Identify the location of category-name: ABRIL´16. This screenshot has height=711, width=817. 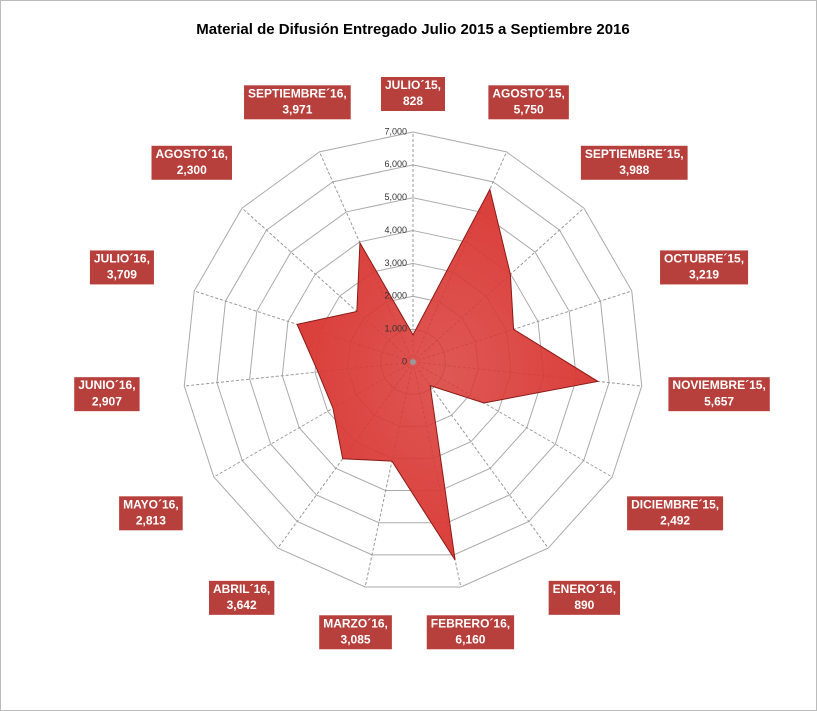
(240, 589).